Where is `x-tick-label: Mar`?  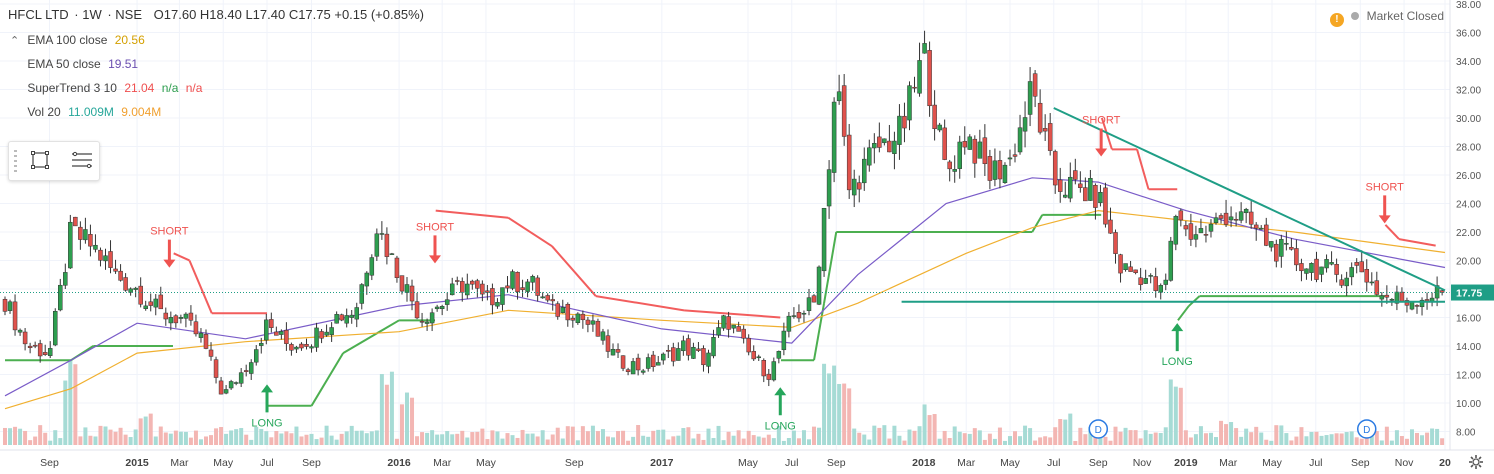
x-tick-label: Mar is located at coordinates (1228, 463).